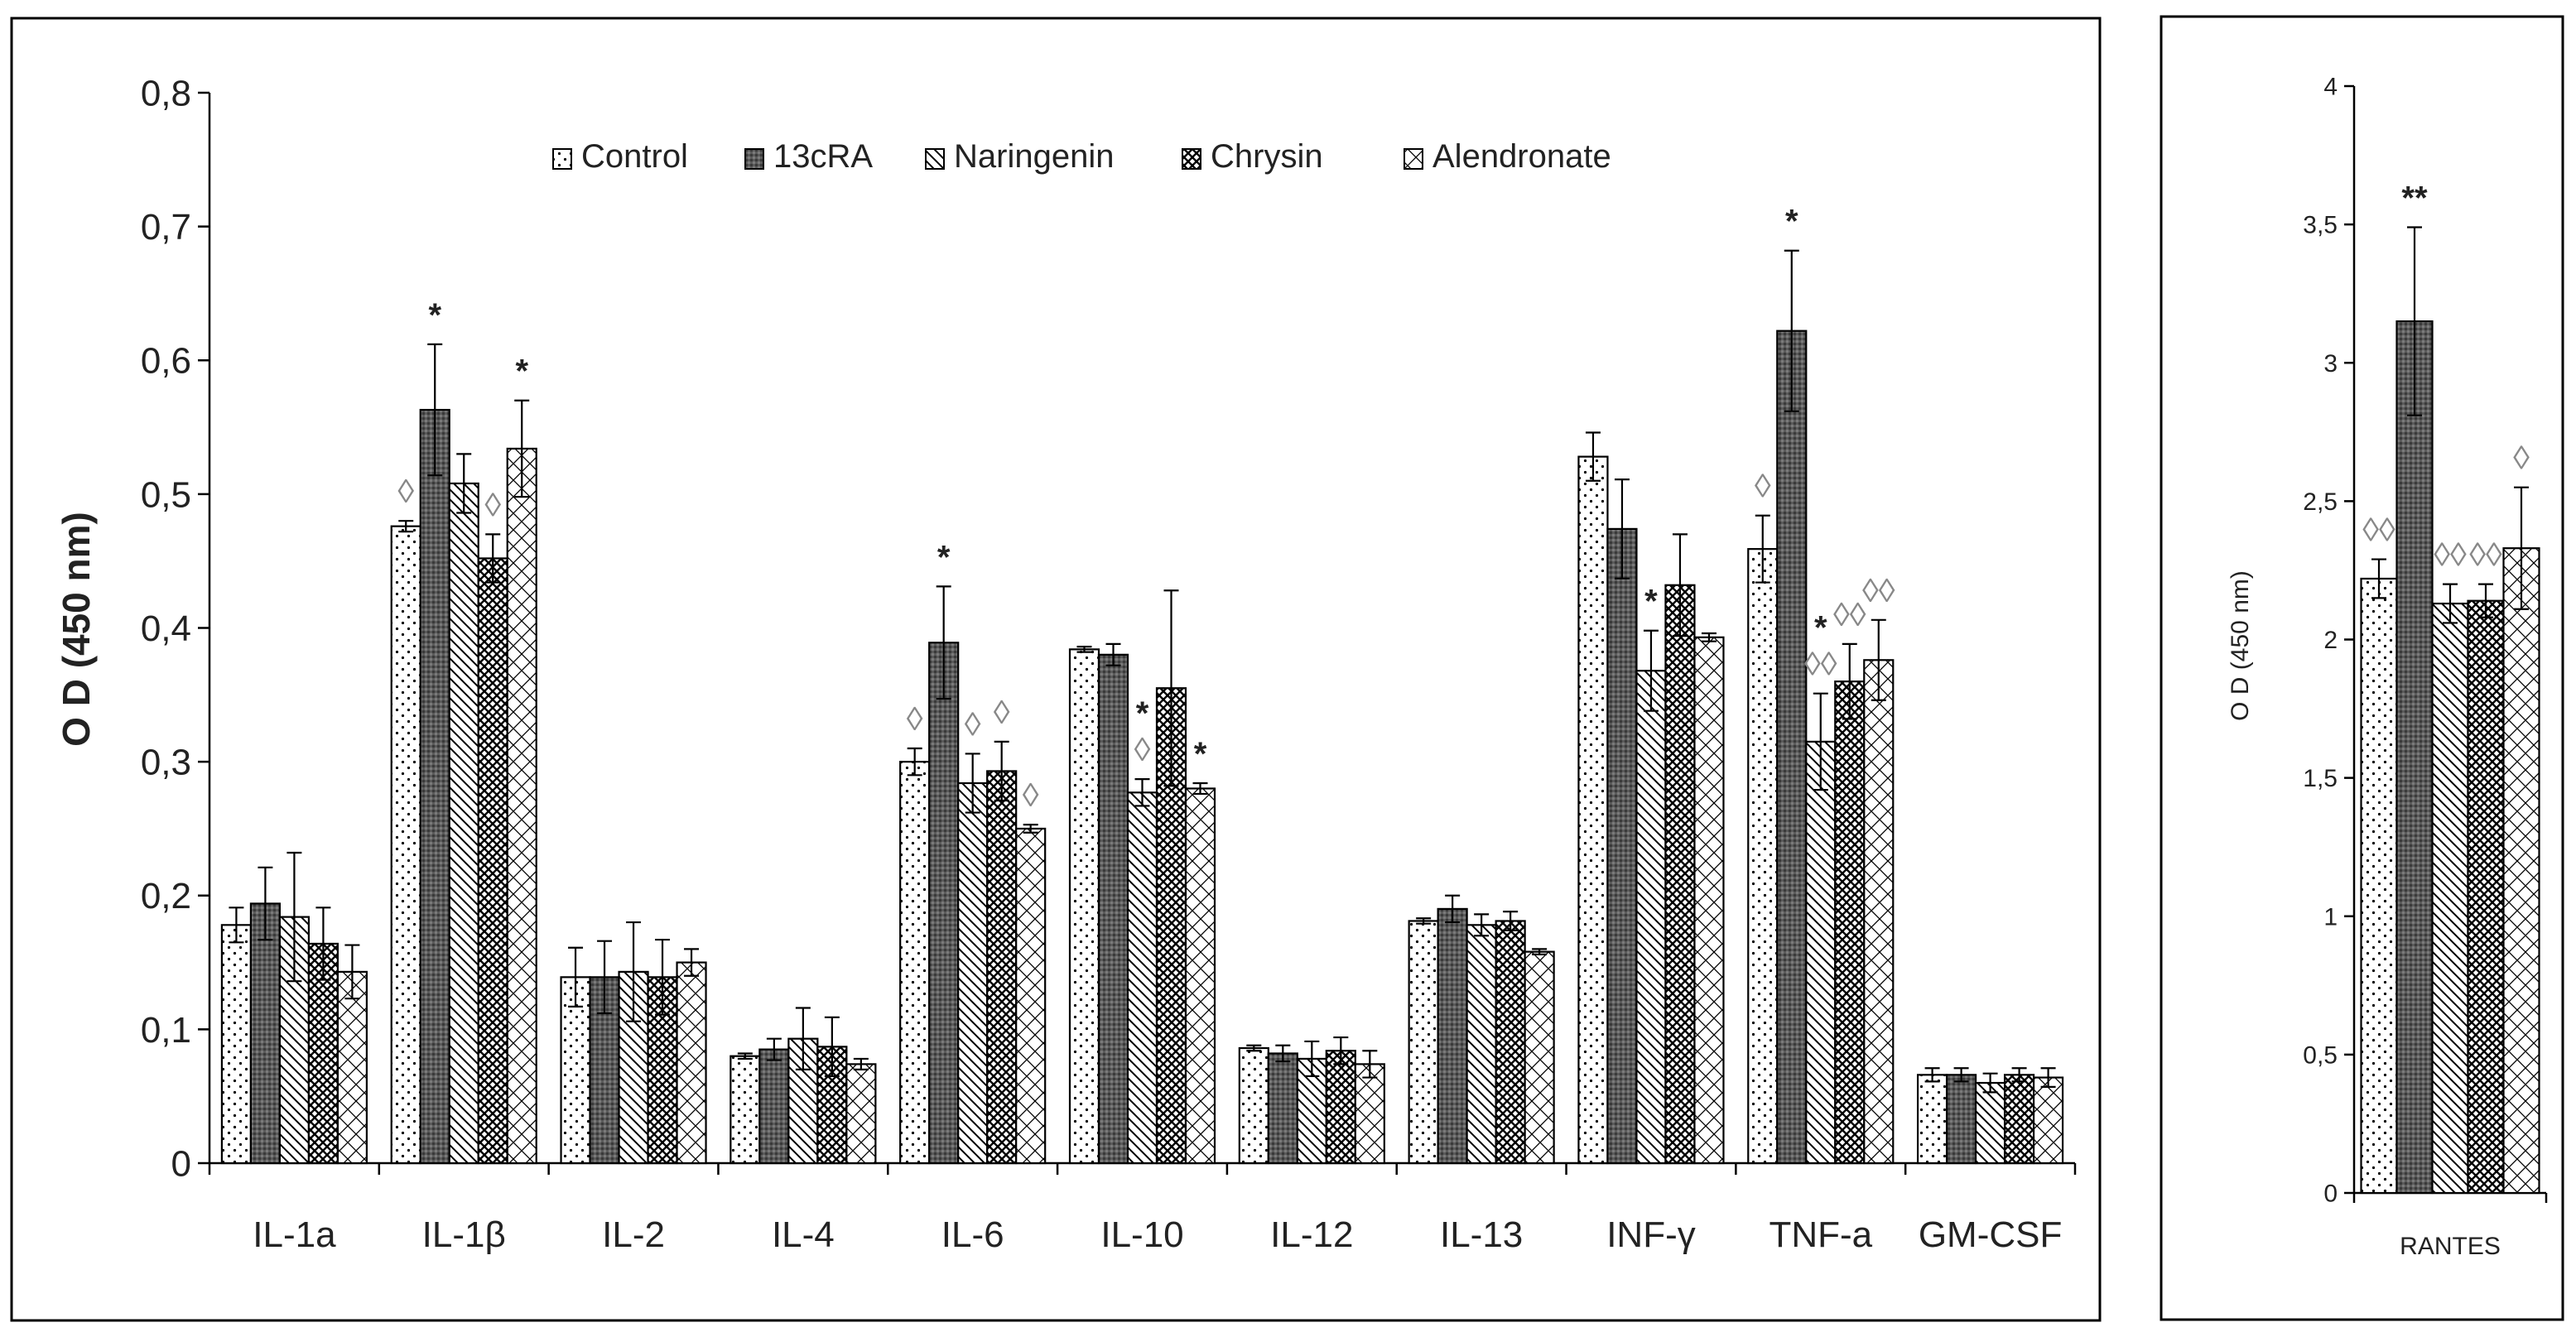  I want to click on rantes-bar-rantes-13cra, so click(2414, 758).